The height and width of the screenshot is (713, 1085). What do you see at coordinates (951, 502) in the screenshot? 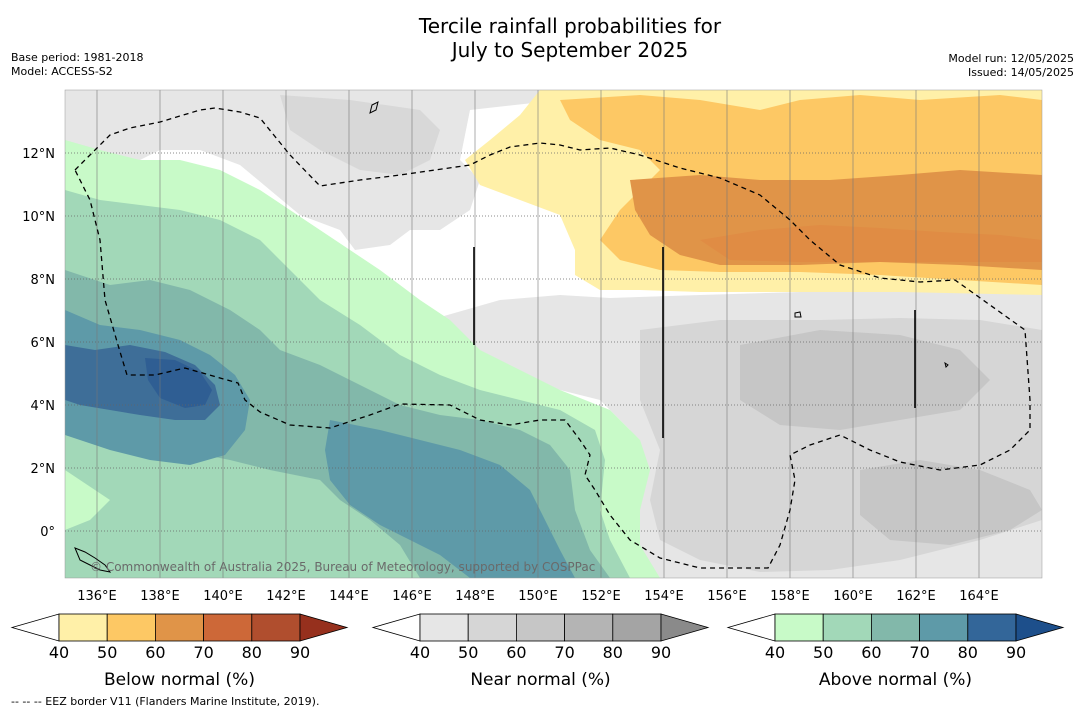
I see `near-normal-east-core2` at bounding box center [951, 502].